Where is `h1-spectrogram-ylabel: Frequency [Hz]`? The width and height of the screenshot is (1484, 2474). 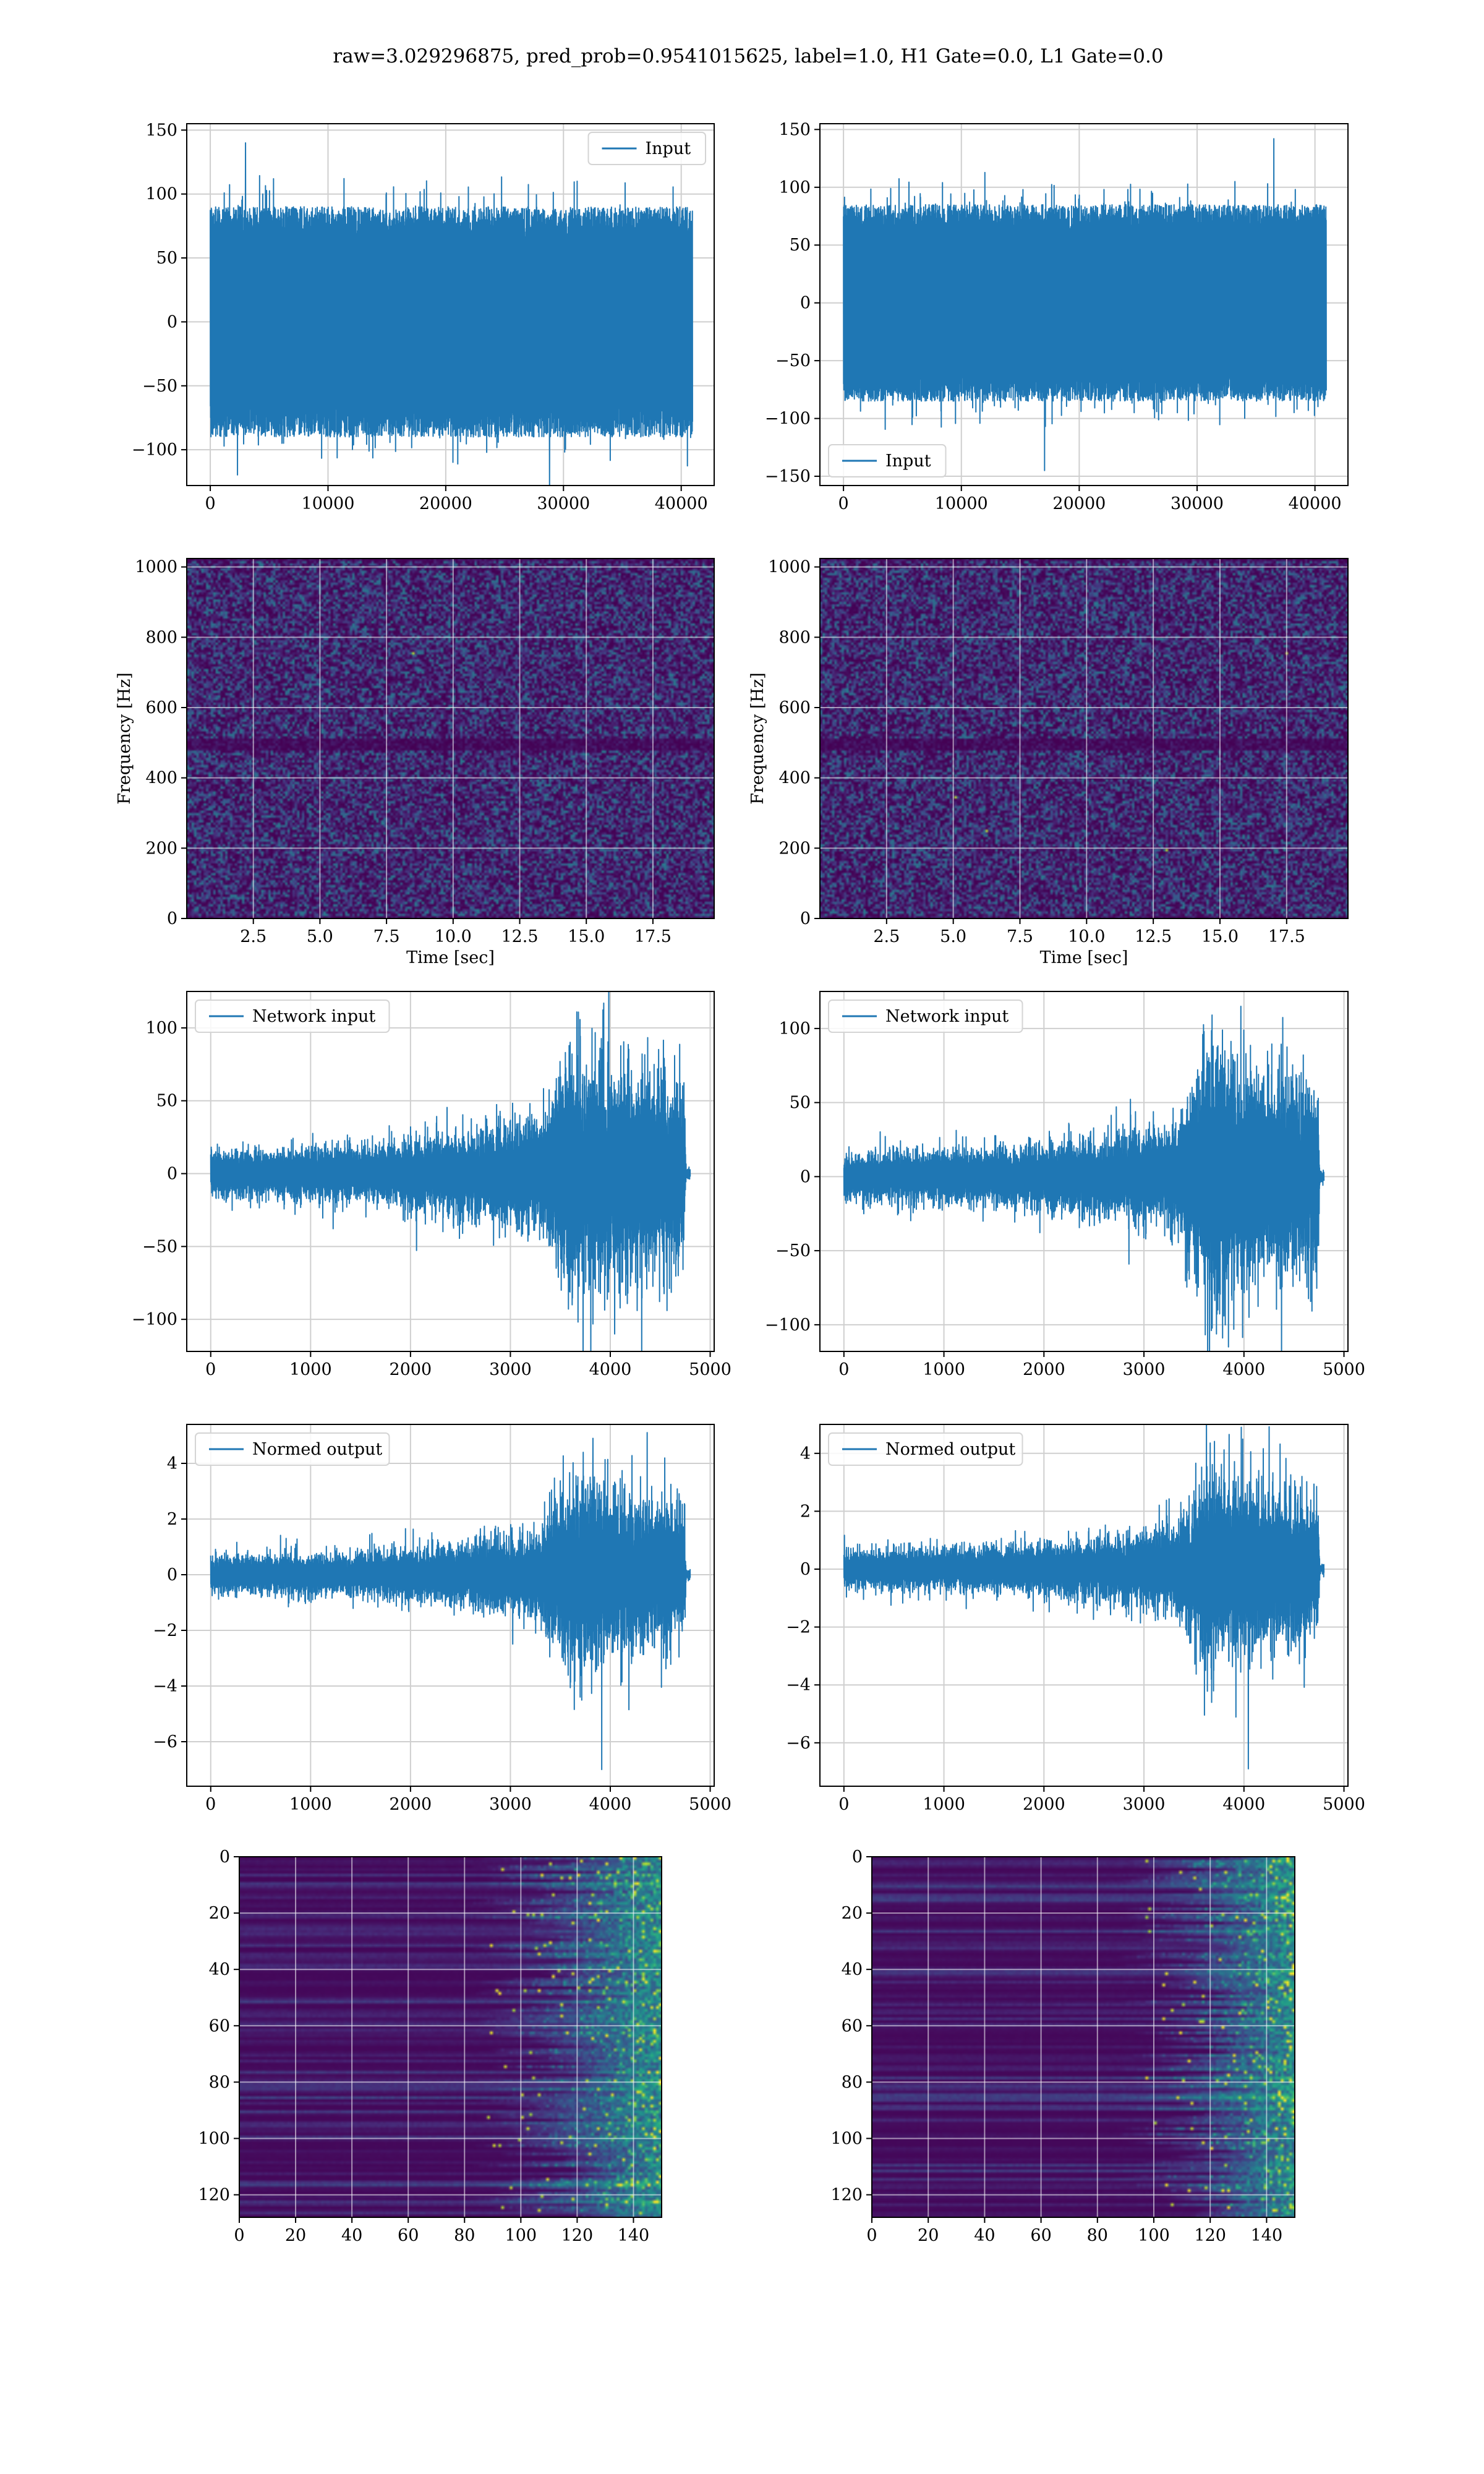
h1-spectrogram-ylabel: Frequency [Hz] is located at coordinates (124, 738).